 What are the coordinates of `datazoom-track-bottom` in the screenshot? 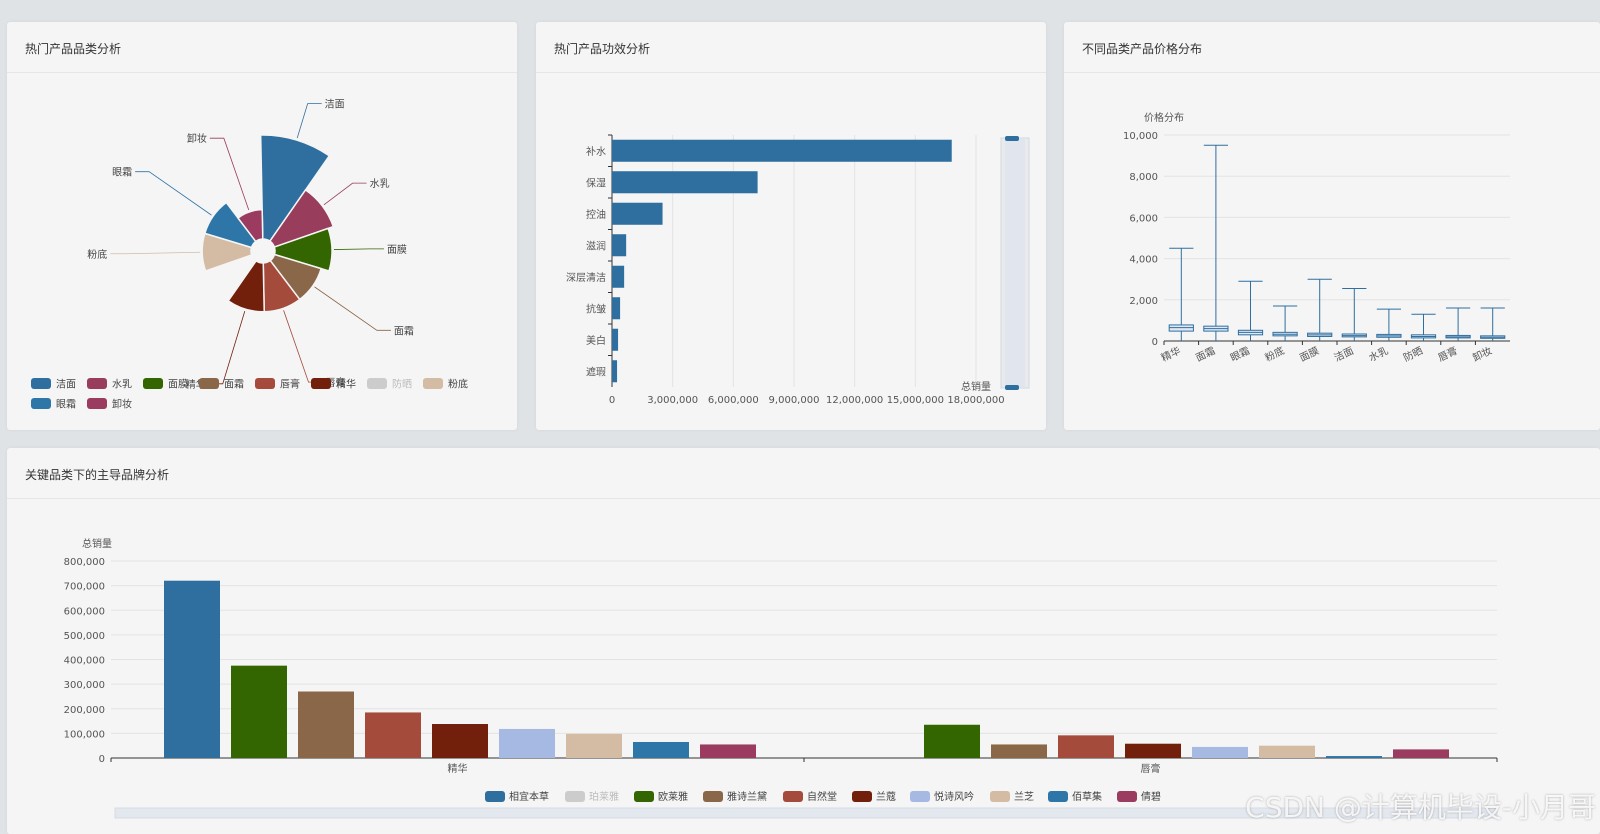 It's located at (806, 813).